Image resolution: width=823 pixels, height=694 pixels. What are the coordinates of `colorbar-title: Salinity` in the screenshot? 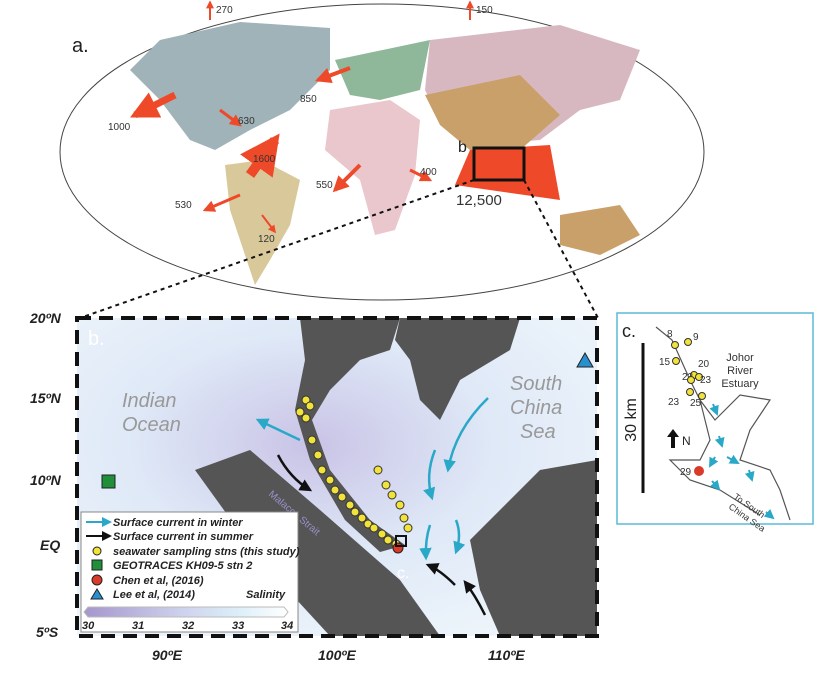 It's located at (266, 595).